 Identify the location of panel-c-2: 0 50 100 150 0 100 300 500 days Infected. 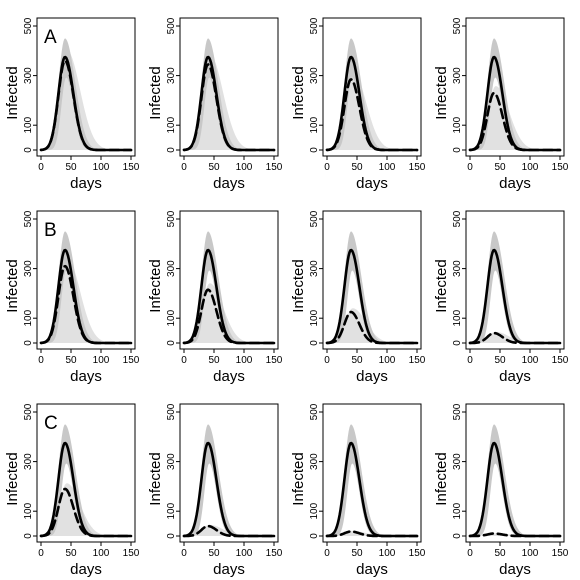
(215, 490).